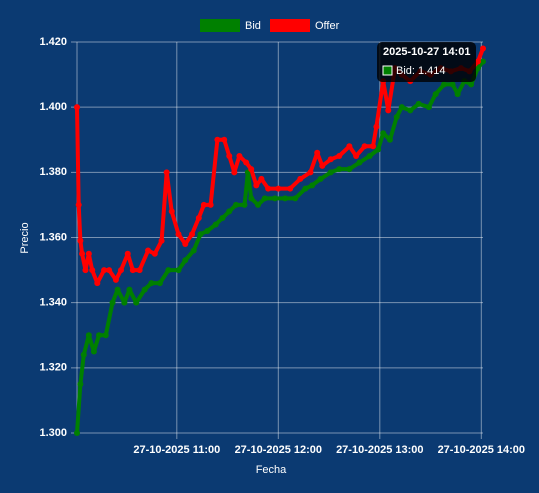 This screenshot has width=539, height=493. Describe the element at coordinates (53, 107) in the screenshot. I see `y-tick-label: 1.400` at that location.